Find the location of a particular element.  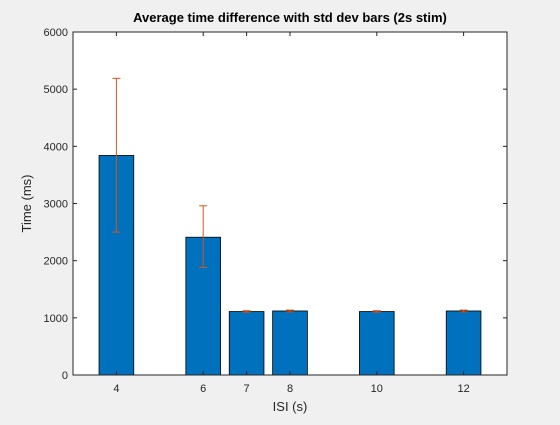

y-tick-label: 1000 is located at coordinates (56, 319).